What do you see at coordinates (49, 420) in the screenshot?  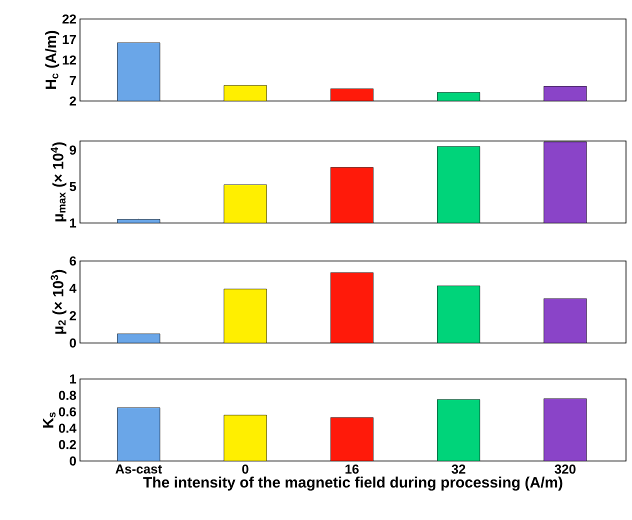 I see `y-axis-title: K$_{s}$` at bounding box center [49, 420].